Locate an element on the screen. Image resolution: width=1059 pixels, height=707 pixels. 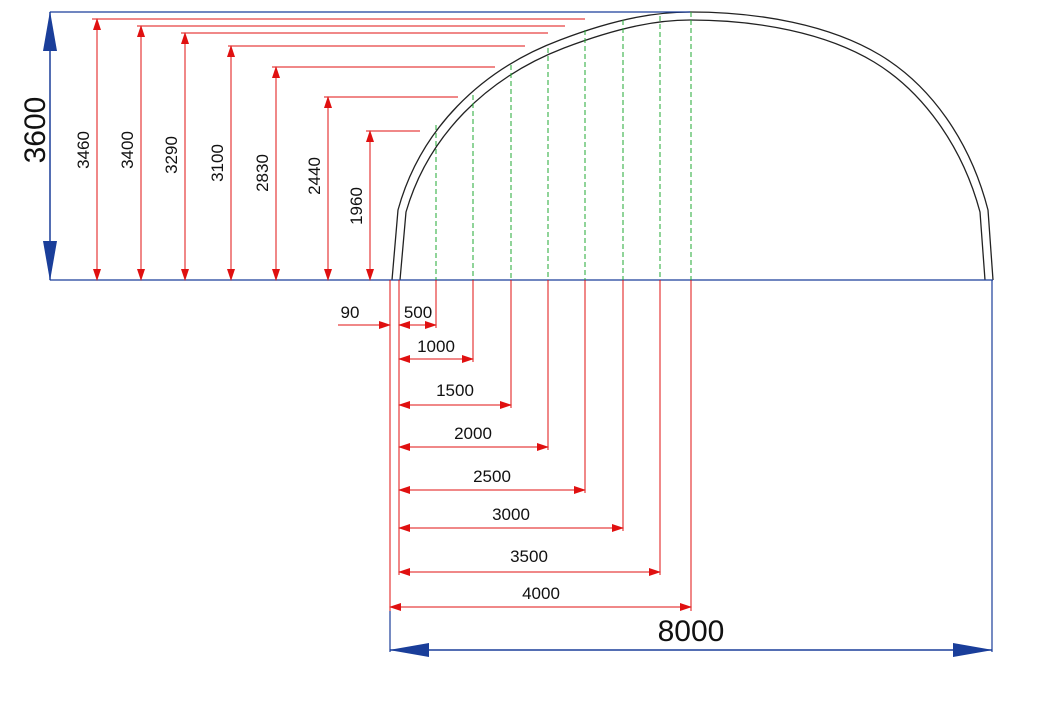
width-extension-lines is located at coordinates (540, 445).